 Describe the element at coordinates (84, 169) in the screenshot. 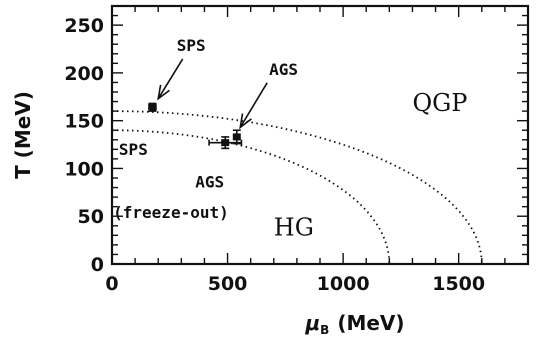

I see `y-tick-label: 100` at that location.